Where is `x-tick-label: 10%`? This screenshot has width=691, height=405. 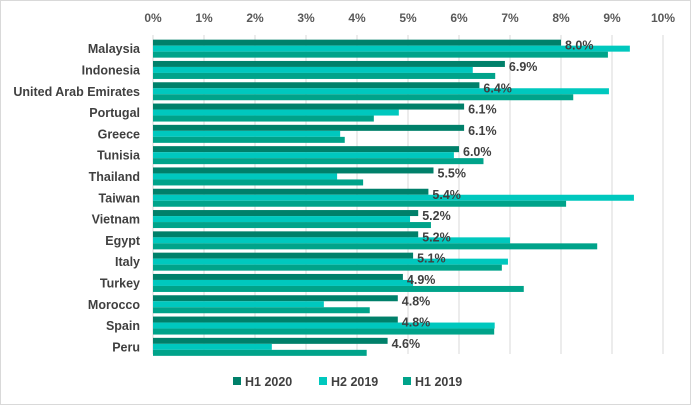
x-tick-label: 10% is located at coordinates (663, 18).